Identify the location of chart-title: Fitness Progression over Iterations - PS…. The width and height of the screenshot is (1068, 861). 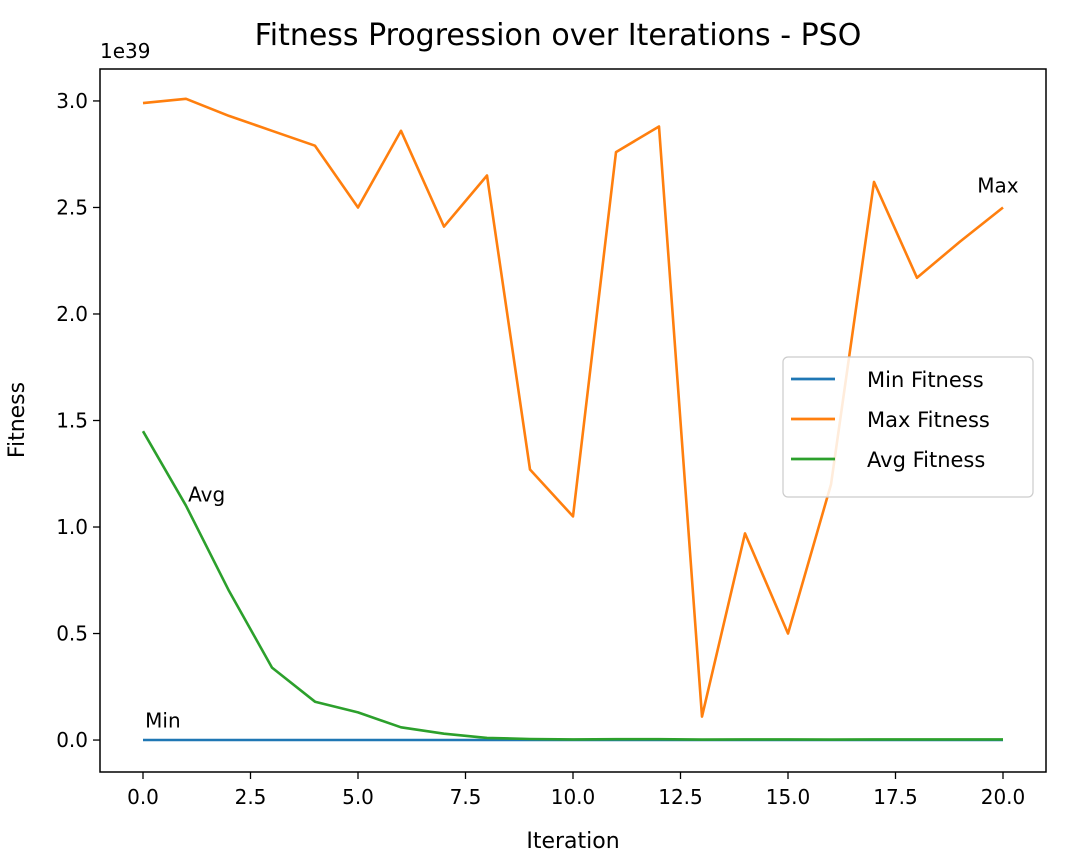
(558, 35).